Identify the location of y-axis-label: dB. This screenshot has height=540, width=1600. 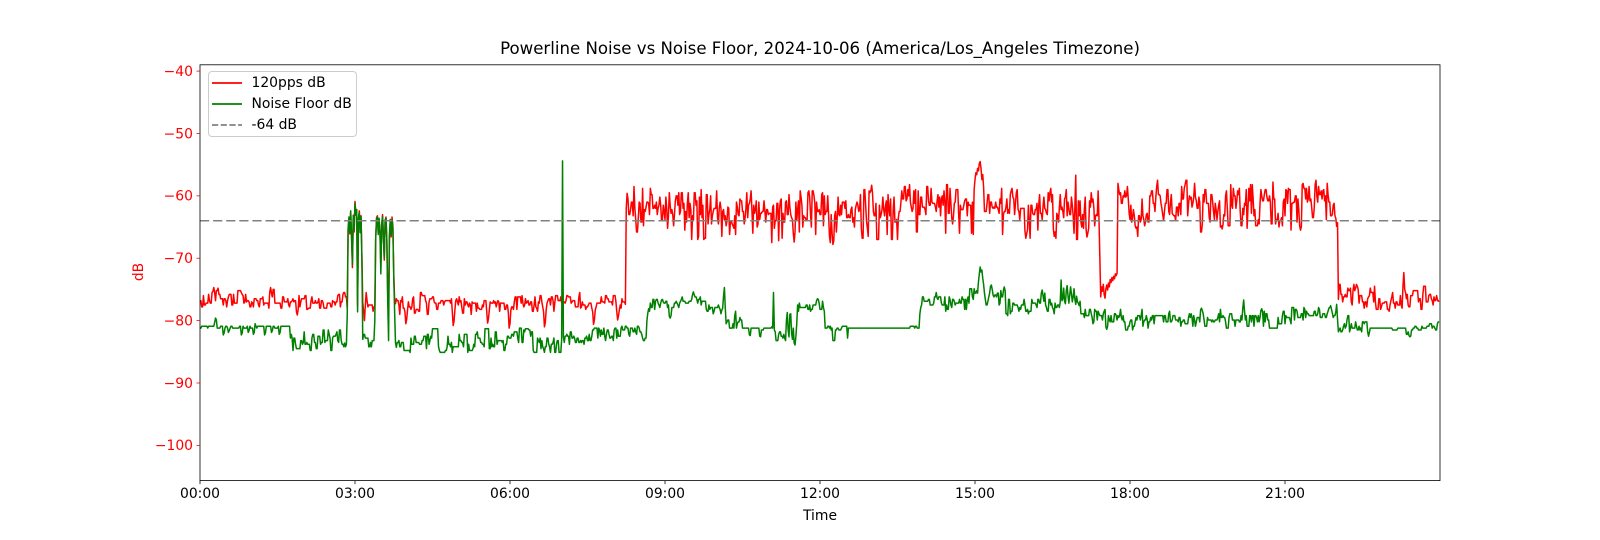
(139, 272).